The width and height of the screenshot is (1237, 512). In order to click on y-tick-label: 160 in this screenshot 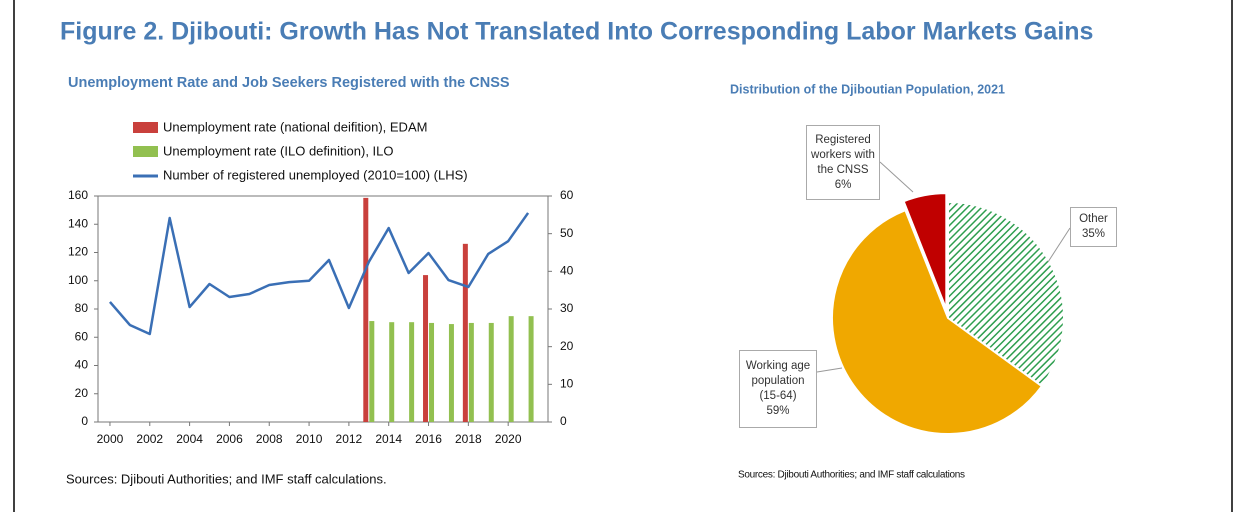, I will do `click(78, 195)`.